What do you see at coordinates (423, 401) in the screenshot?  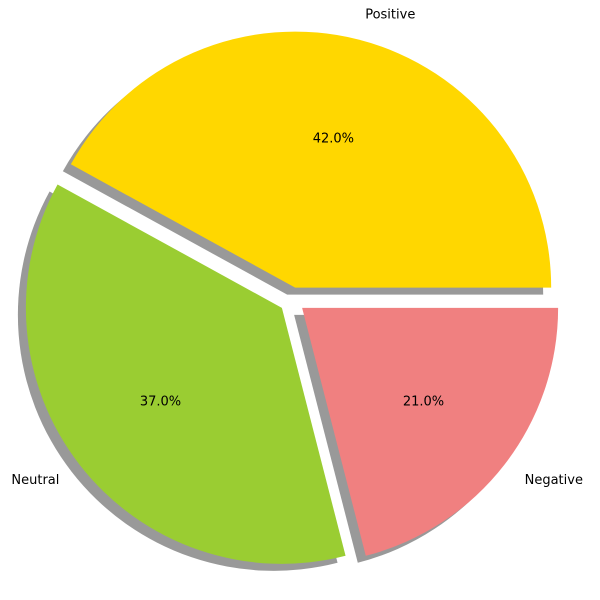 I see `slice-percent-negative: 21.0%` at bounding box center [423, 401].